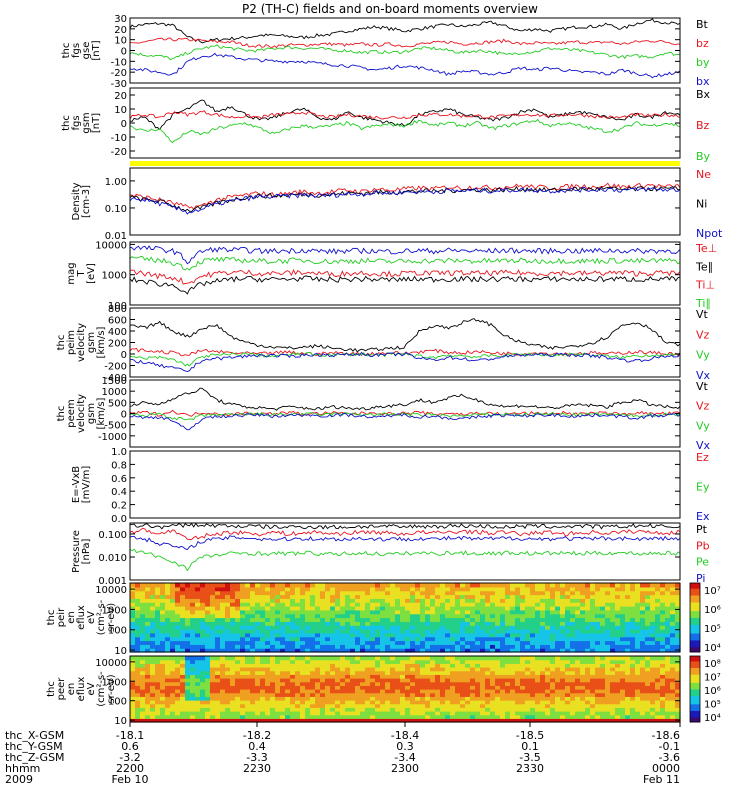  What do you see at coordinates (405, 43) in the screenshot?
I see `series-line-bz` at bounding box center [405, 43].